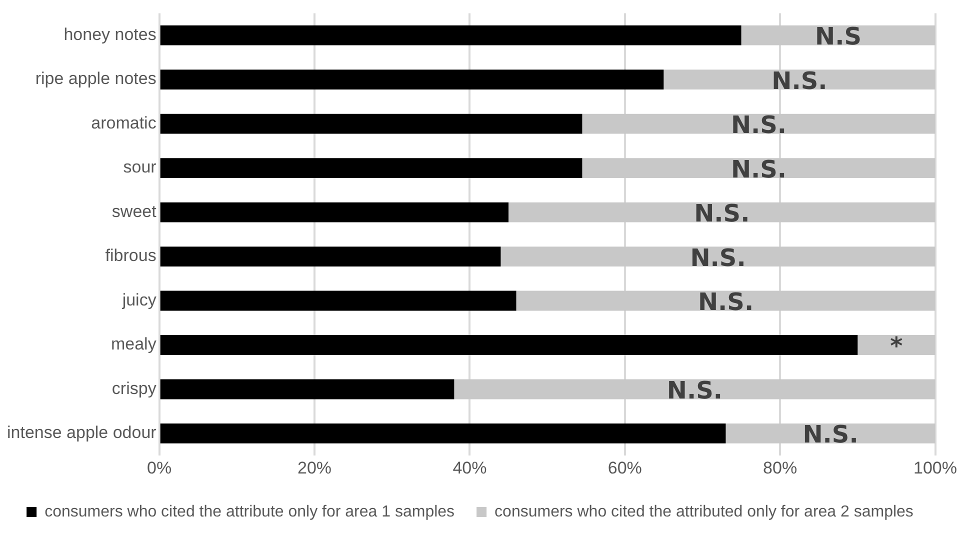 Image resolution: width=960 pixels, height=534 pixels. I want to click on y-tick-label: ripe apple notes, so click(95, 78).